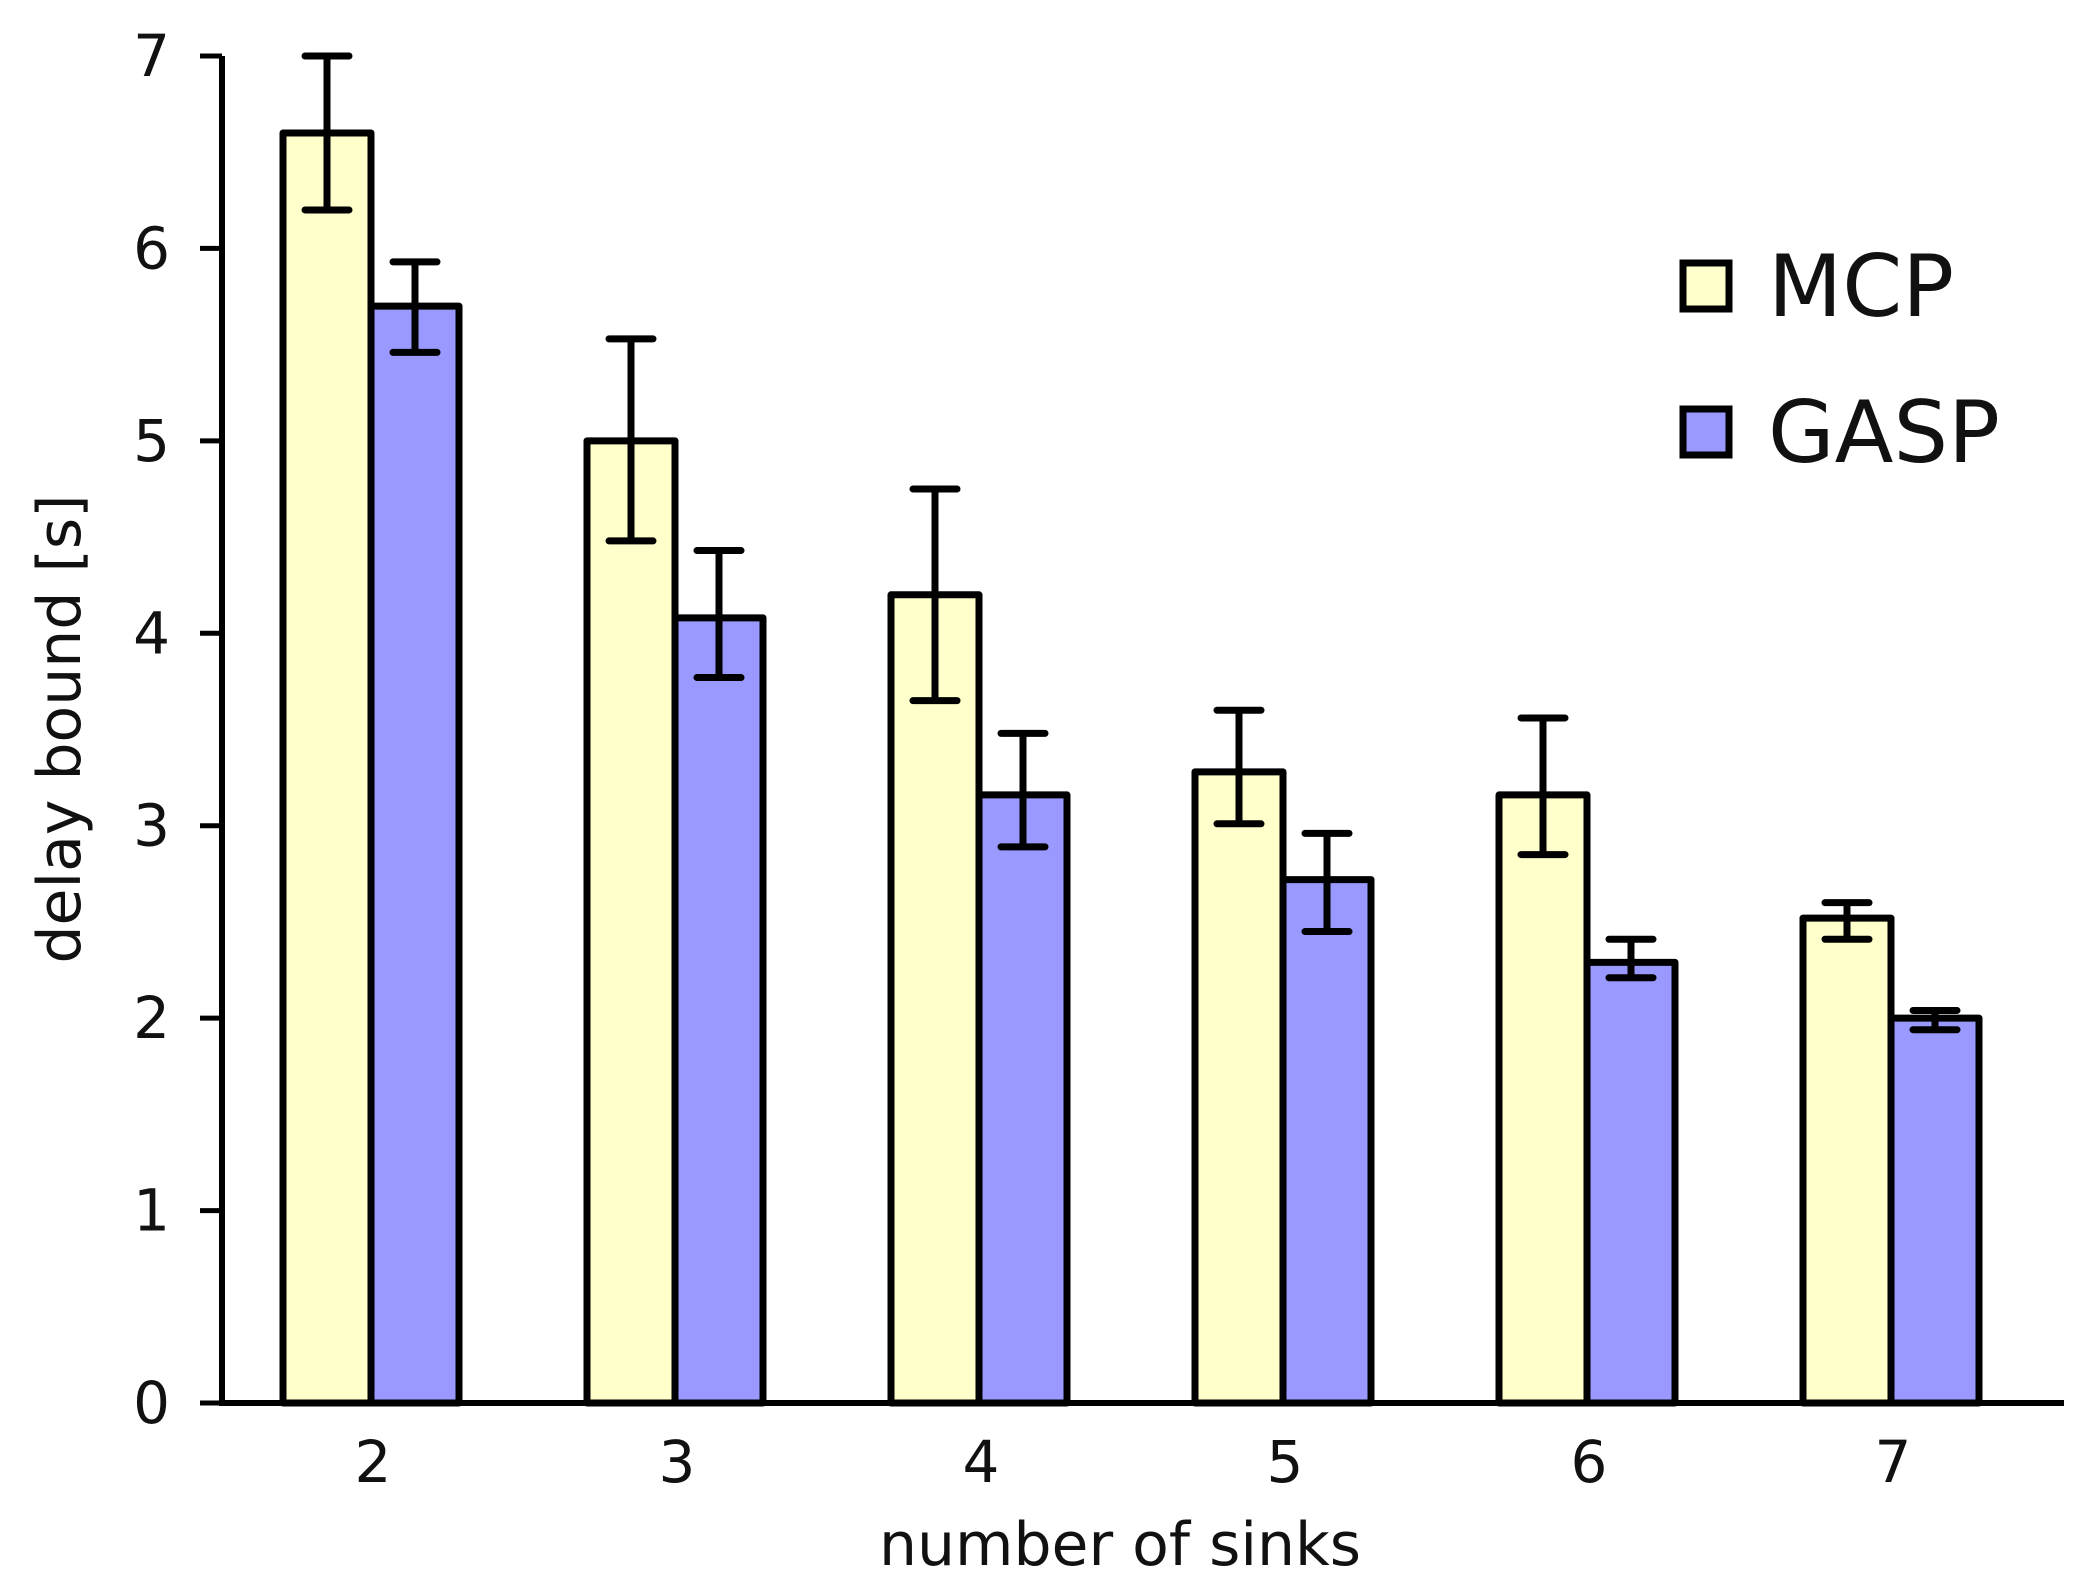 The image size is (2084, 1579). I want to click on x-tick-label: 5, so click(1285, 1462).